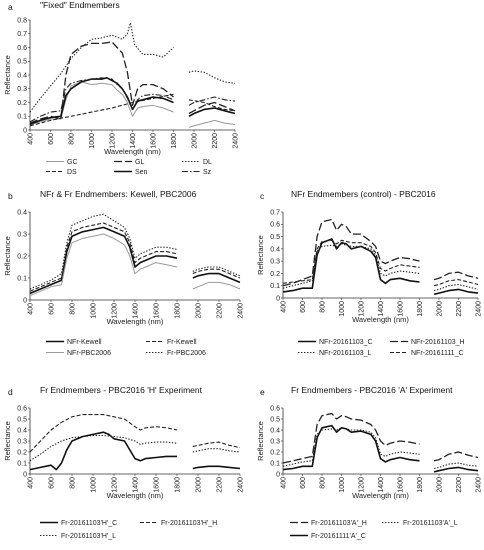 This screenshot has height=550, width=484. What do you see at coordinates (126, 348) in the screenshot?
I see `legend: NFr-Kewell Fr-Kewell NFr-PBC2006 Fr-PBC2006` at bounding box center [126, 348].